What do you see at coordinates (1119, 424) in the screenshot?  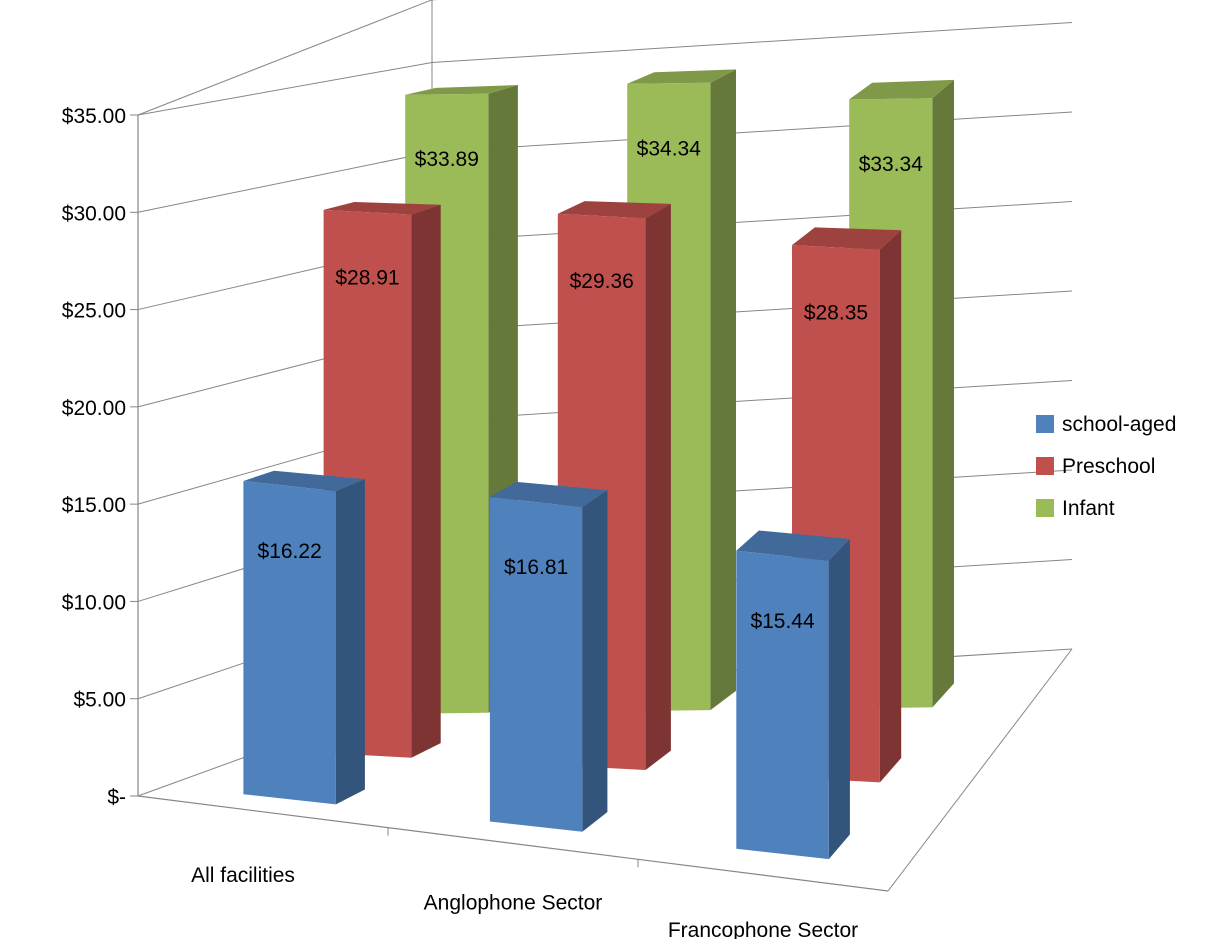 I see `legend-label: school-aged` at bounding box center [1119, 424].